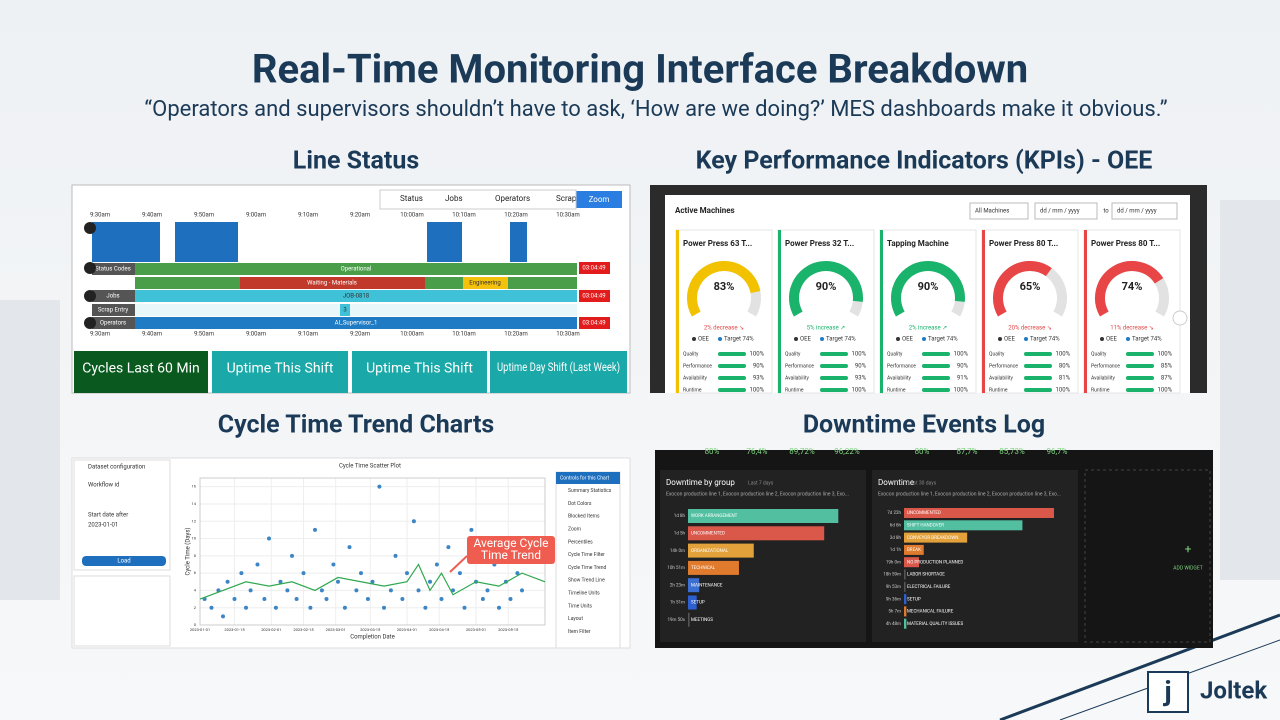  What do you see at coordinates (841, 339) in the screenshot?
I see `legend: Target 74%` at bounding box center [841, 339].